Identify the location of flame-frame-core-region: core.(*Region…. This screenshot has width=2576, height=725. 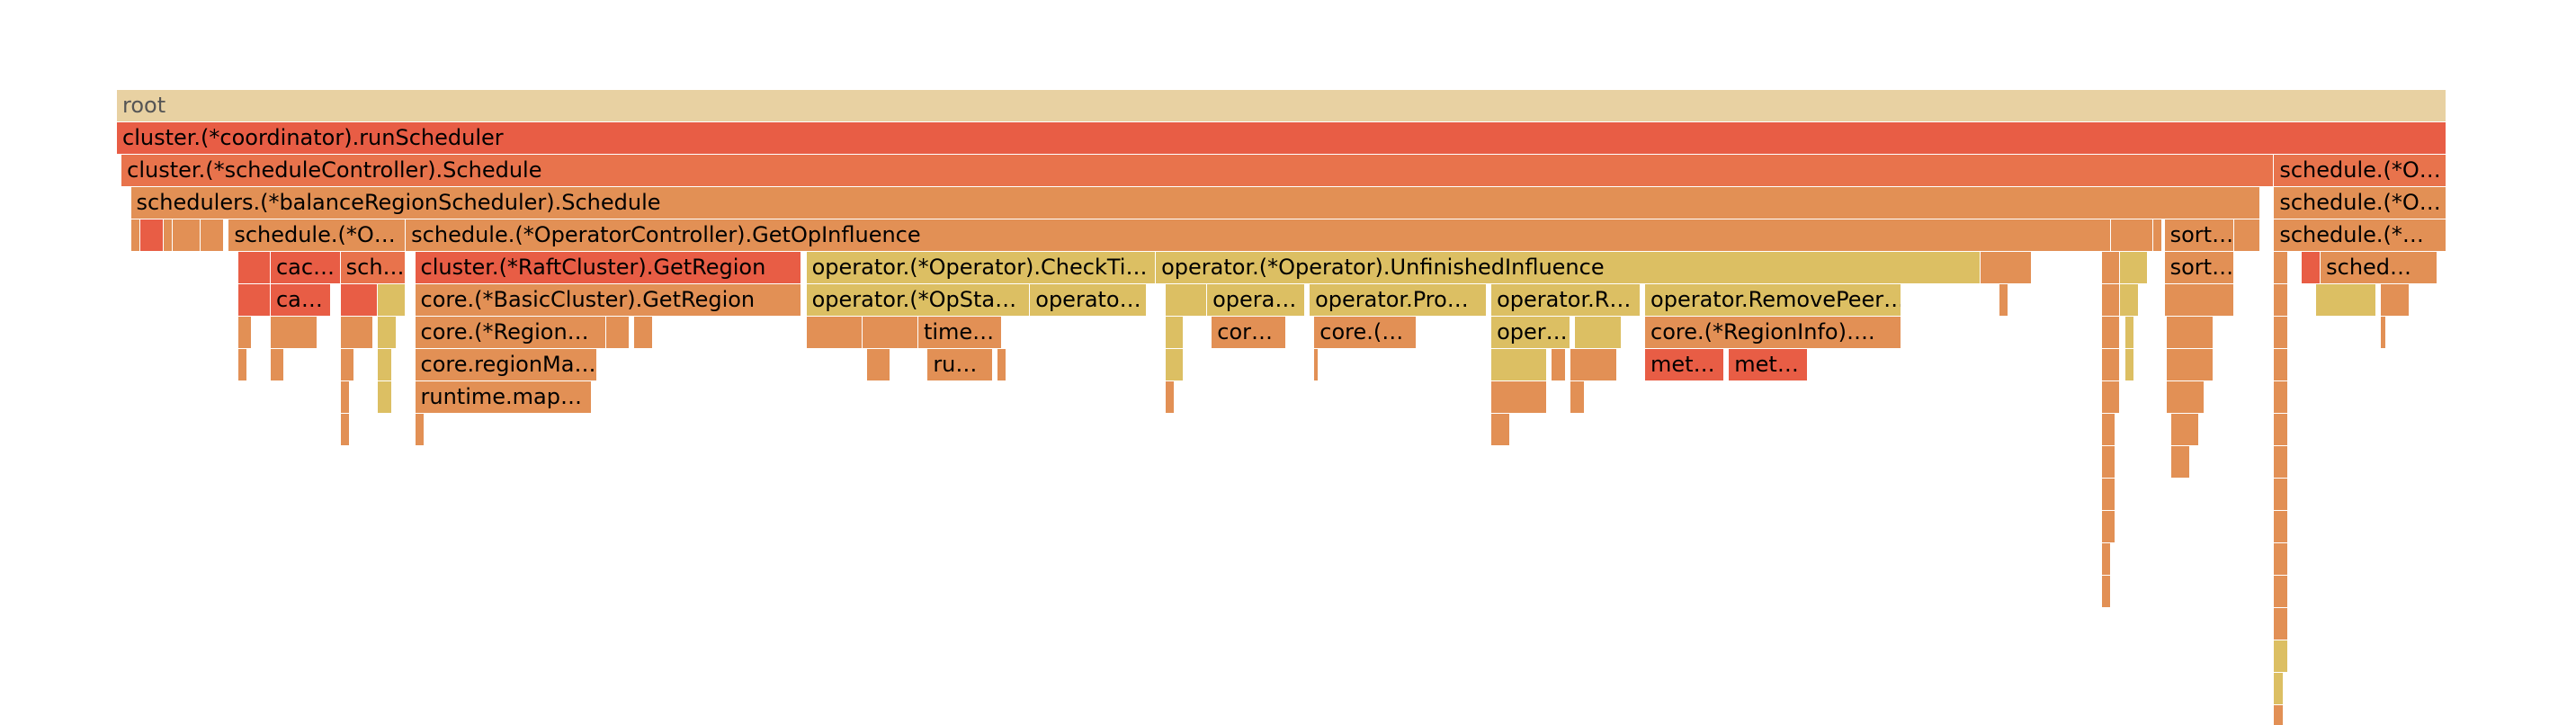
(510, 333).